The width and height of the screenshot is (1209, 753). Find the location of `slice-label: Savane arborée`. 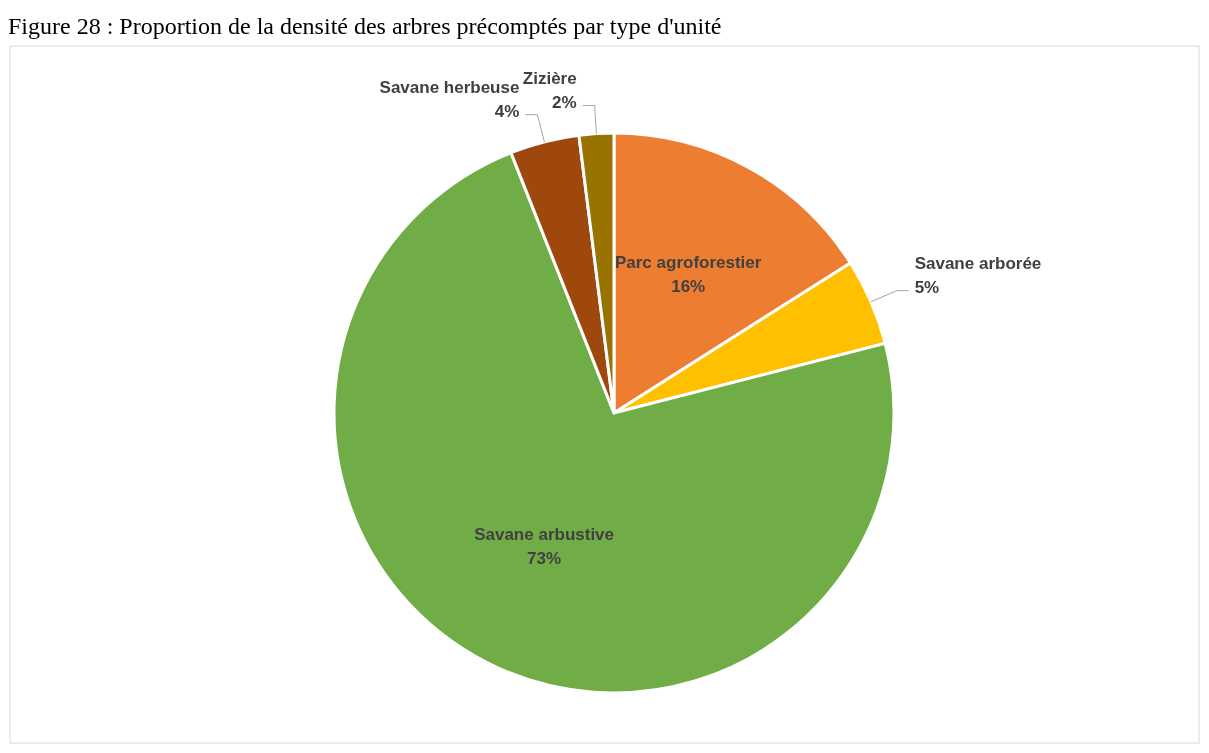

slice-label: Savane arborée is located at coordinates (978, 263).